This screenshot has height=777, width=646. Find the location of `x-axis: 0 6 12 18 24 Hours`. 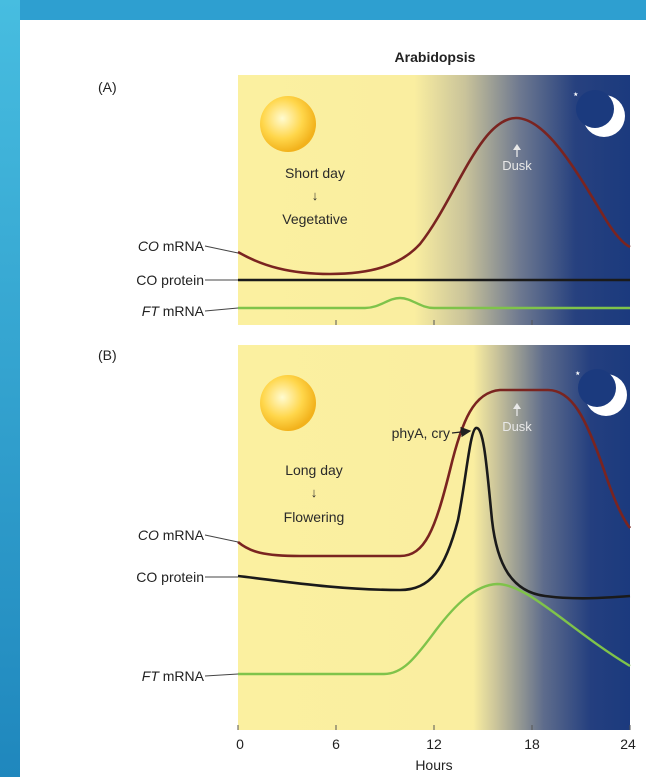

x-axis: 0 6 12 18 24 Hours is located at coordinates (436, 754).